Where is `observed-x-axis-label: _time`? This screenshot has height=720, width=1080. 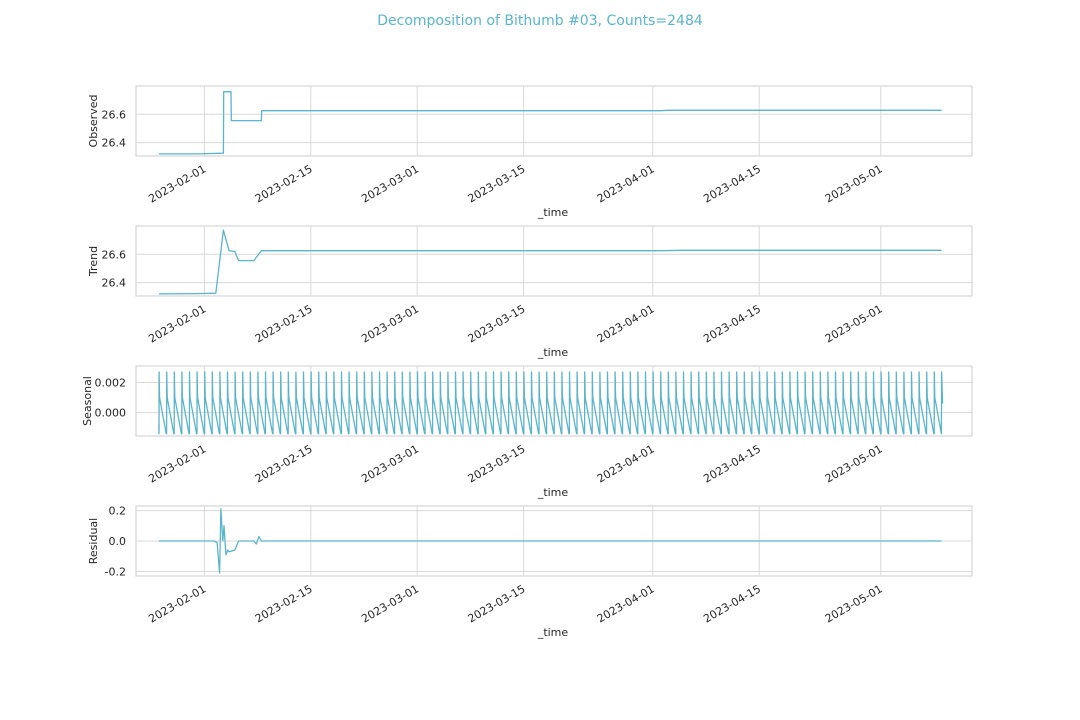
observed-x-axis-label: _time is located at coordinates (553, 212).